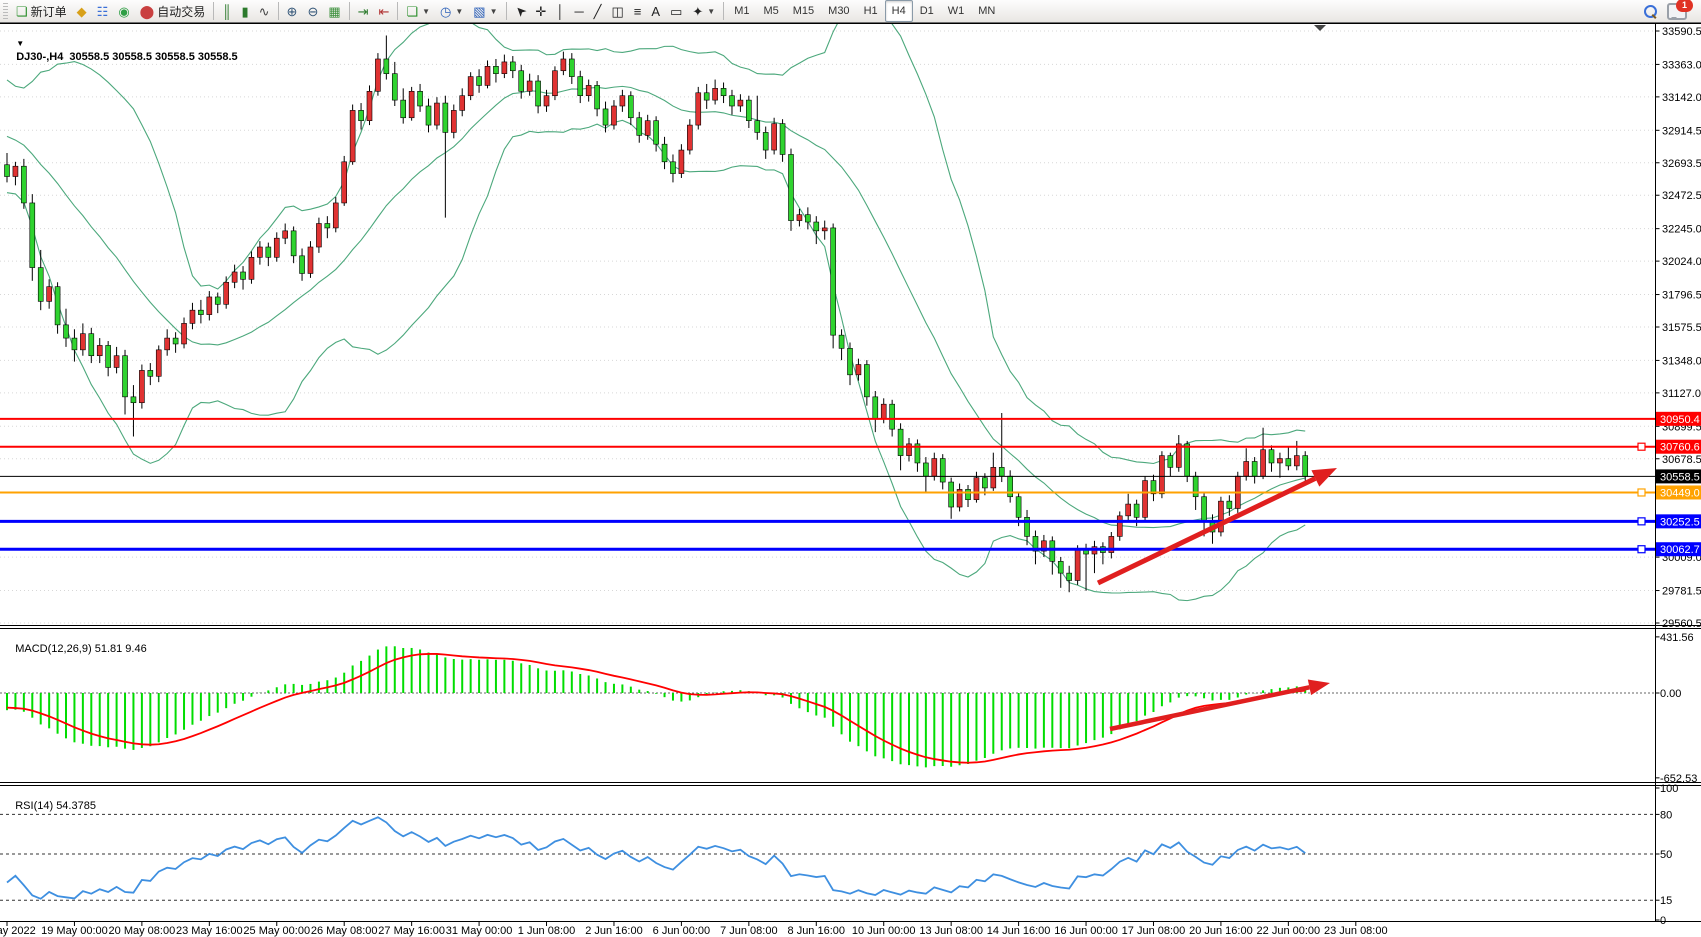  Describe the element at coordinates (839, 11) in the screenshot. I see `timeframe-m30: M30` at that location.